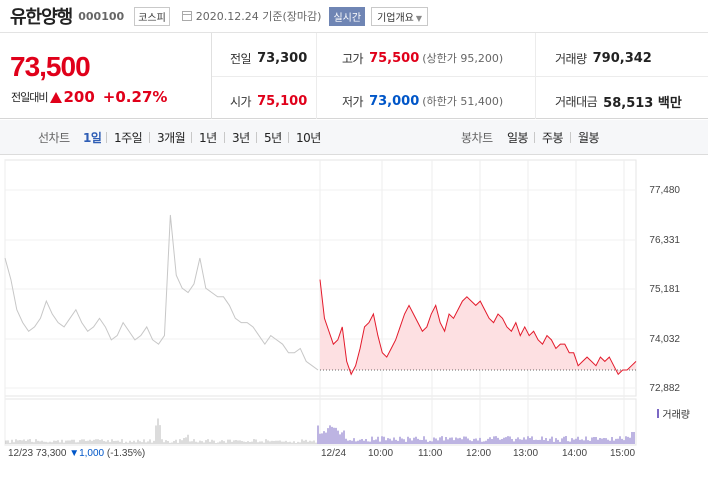 Image resolution: width=708 pixels, height=491 pixels. I want to click on tab-1-year: 1년, so click(208, 138).